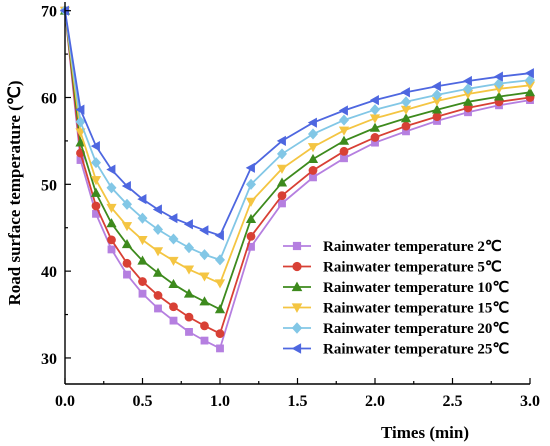  I want to click on x-tick-label: 2.5, so click(453, 401).